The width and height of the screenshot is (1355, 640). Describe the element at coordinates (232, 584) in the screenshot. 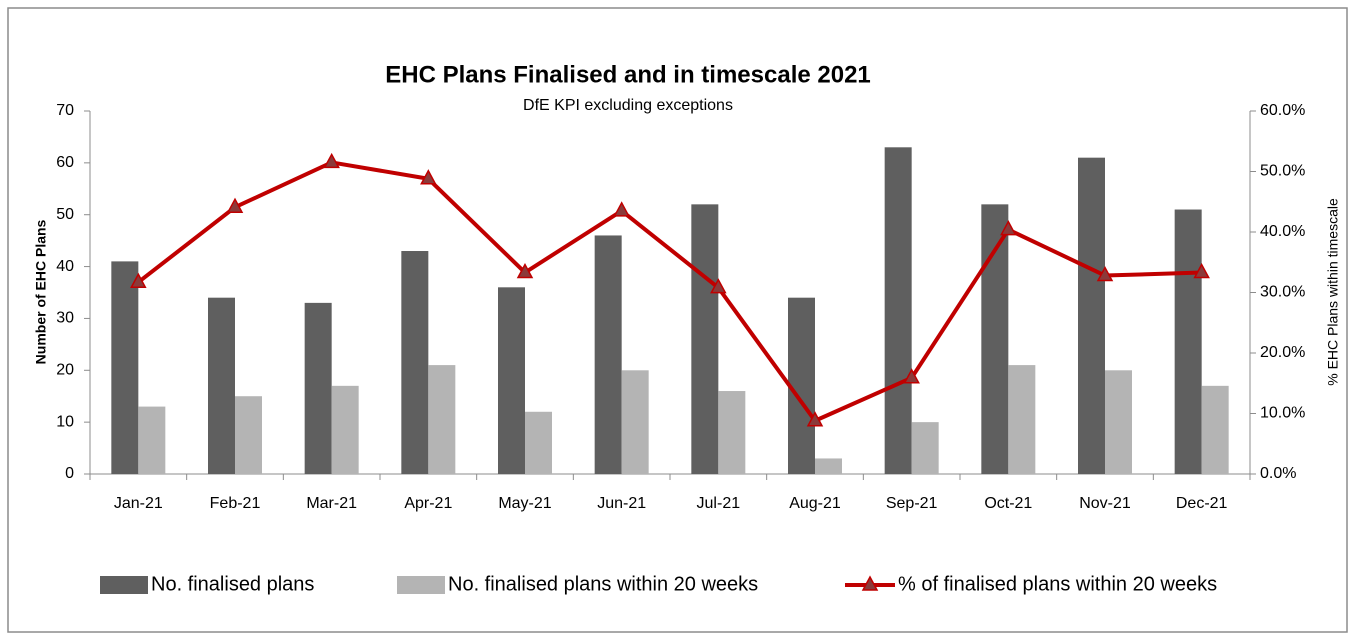

I see `legend-label: No. finalised plans` at that location.